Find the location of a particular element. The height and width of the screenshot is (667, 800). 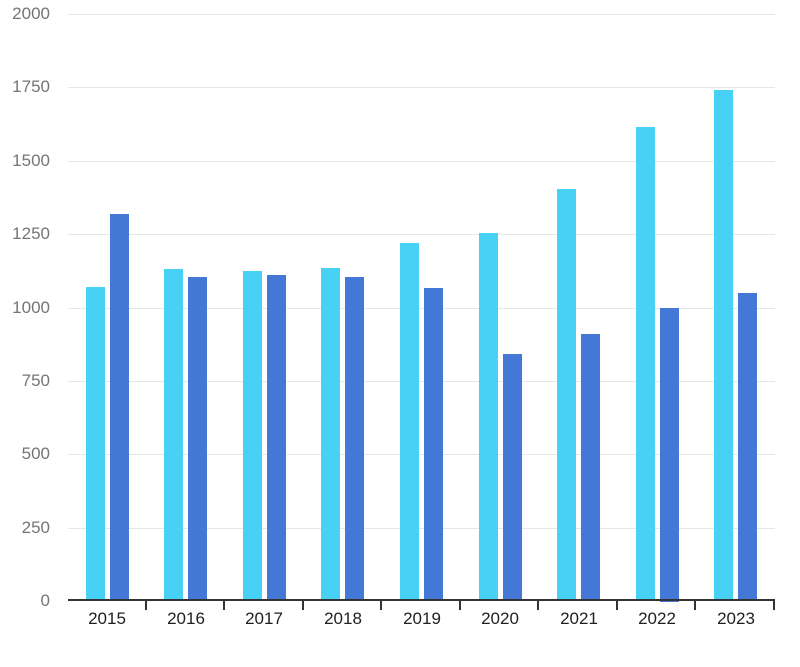

x-axis-label-2018: 2018 is located at coordinates (343, 618).